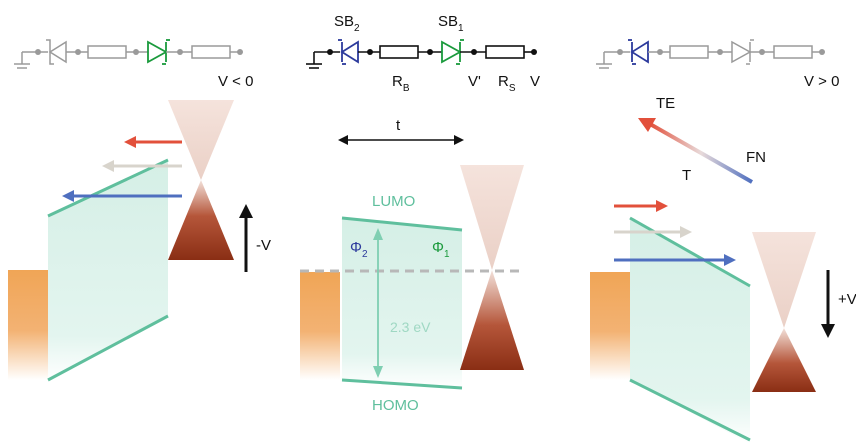 This screenshot has height=444, width=856. I want to click on t-label: t, so click(398, 125).